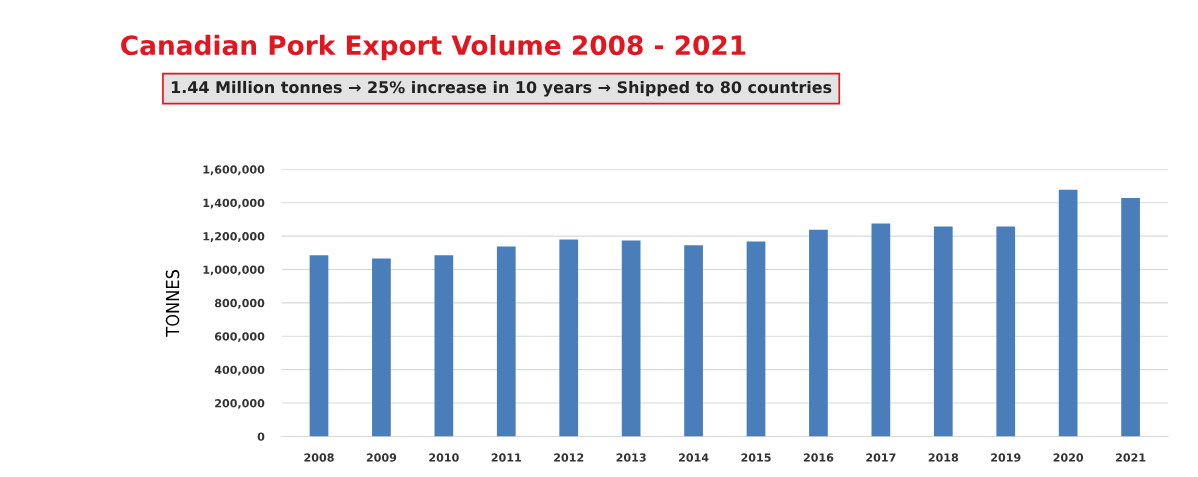 This screenshot has width=1198, height=477. What do you see at coordinates (1068, 457) in the screenshot?
I see `x-tick-label: 2020` at bounding box center [1068, 457].